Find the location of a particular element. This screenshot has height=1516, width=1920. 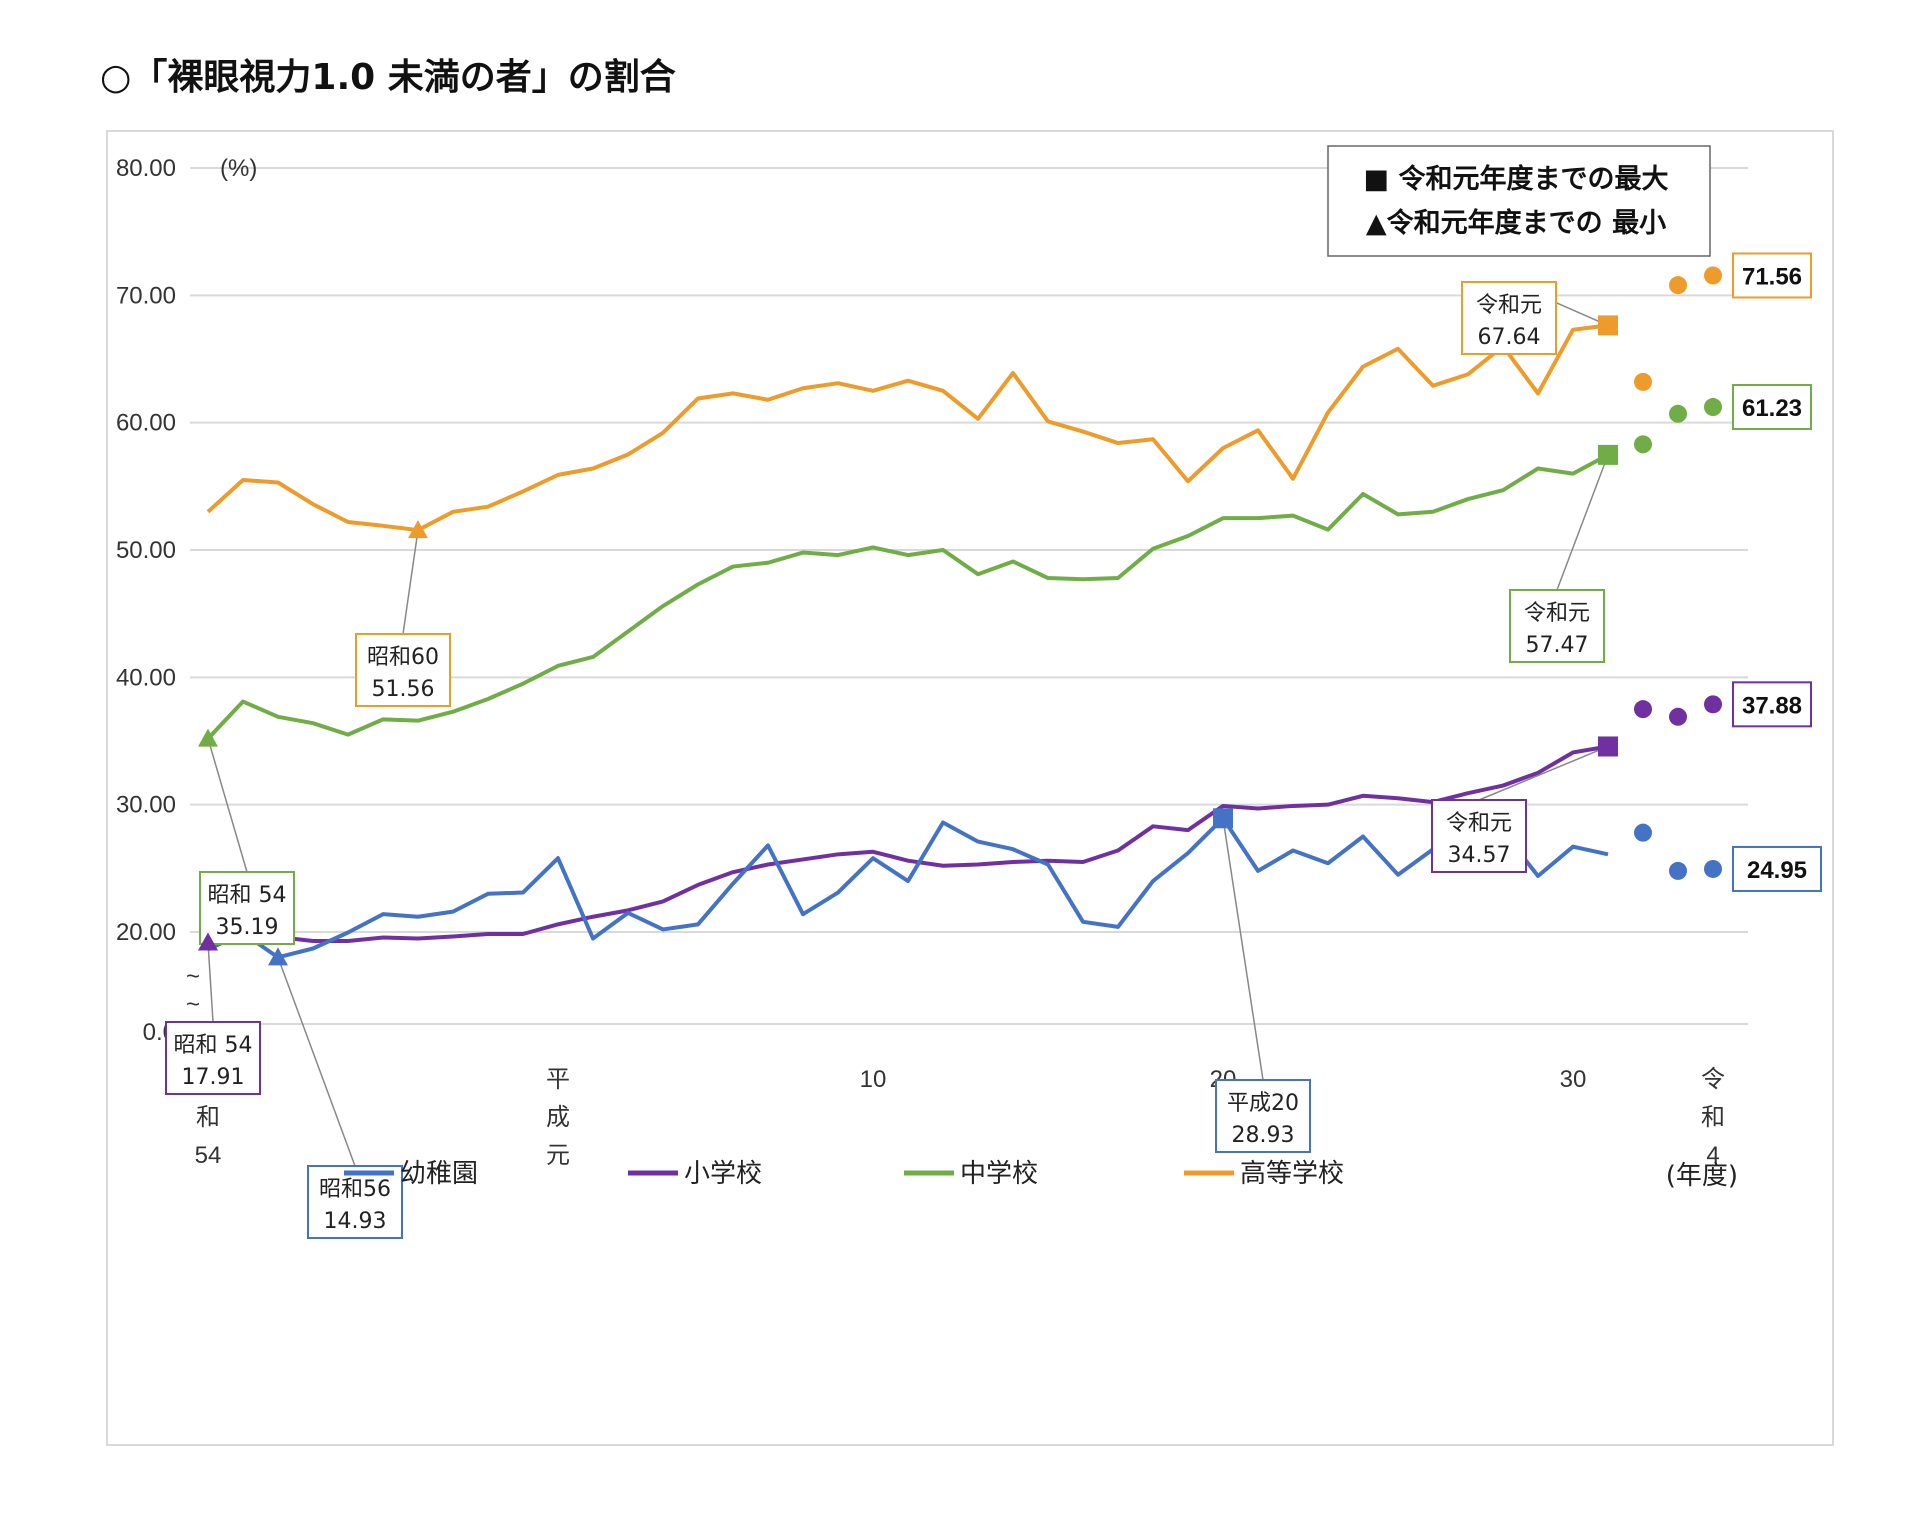

series-line-high_school is located at coordinates (907, 428).